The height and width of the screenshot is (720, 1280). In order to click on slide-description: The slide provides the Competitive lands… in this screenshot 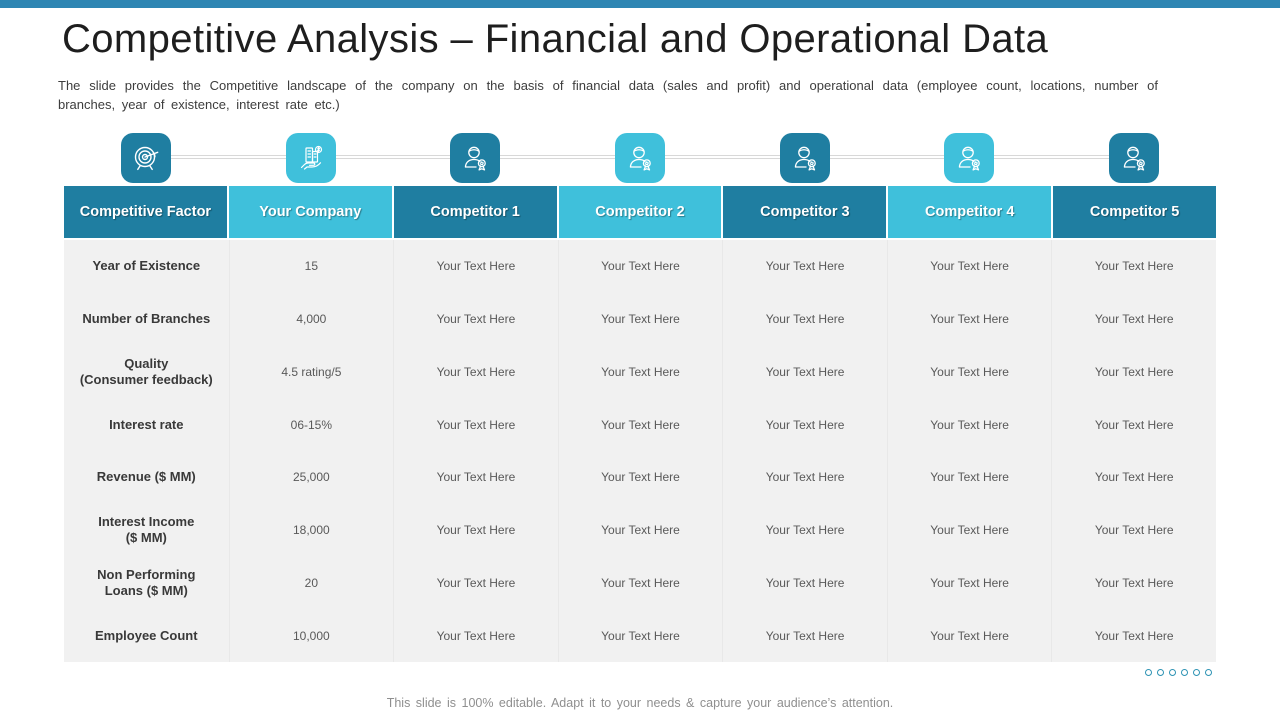, I will do `click(608, 95)`.